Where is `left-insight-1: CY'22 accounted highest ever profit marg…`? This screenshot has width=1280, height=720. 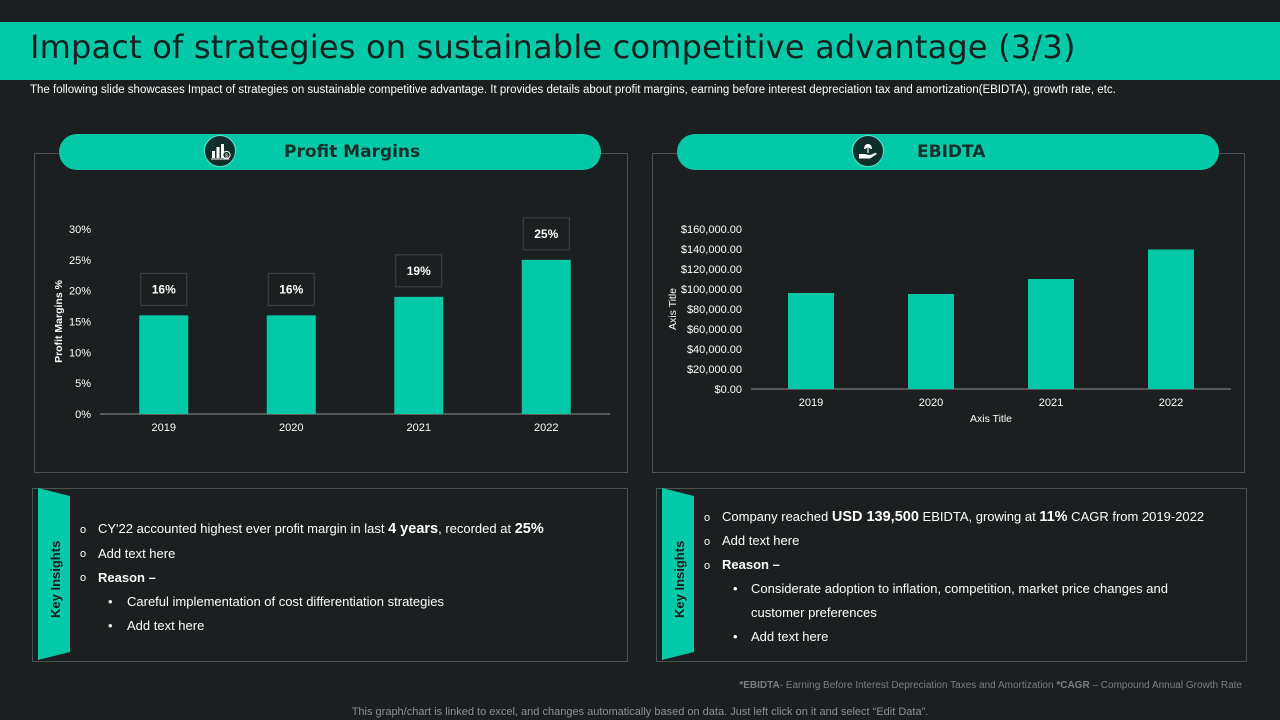 left-insight-1: CY'22 accounted highest ever profit marg… is located at coordinates (321, 529).